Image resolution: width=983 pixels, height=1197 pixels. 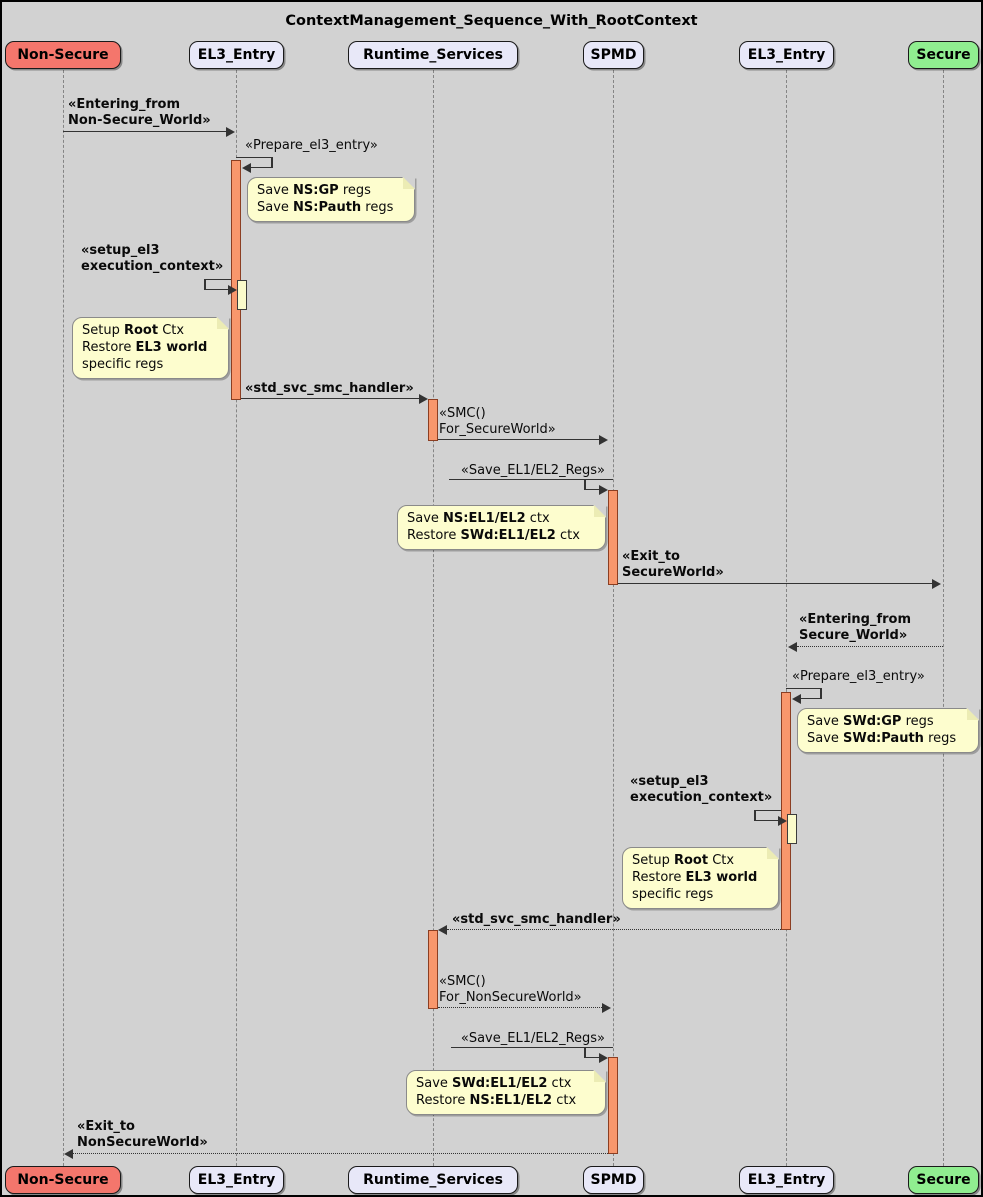 What do you see at coordinates (217, 279) in the screenshot?
I see `arrow-setup-el3-1-top` at bounding box center [217, 279].